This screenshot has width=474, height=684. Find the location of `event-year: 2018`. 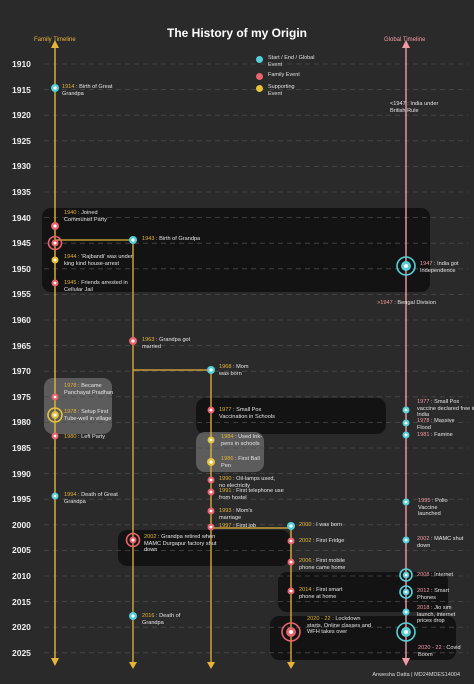

event-year: 2018 is located at coordinates (423, 608).